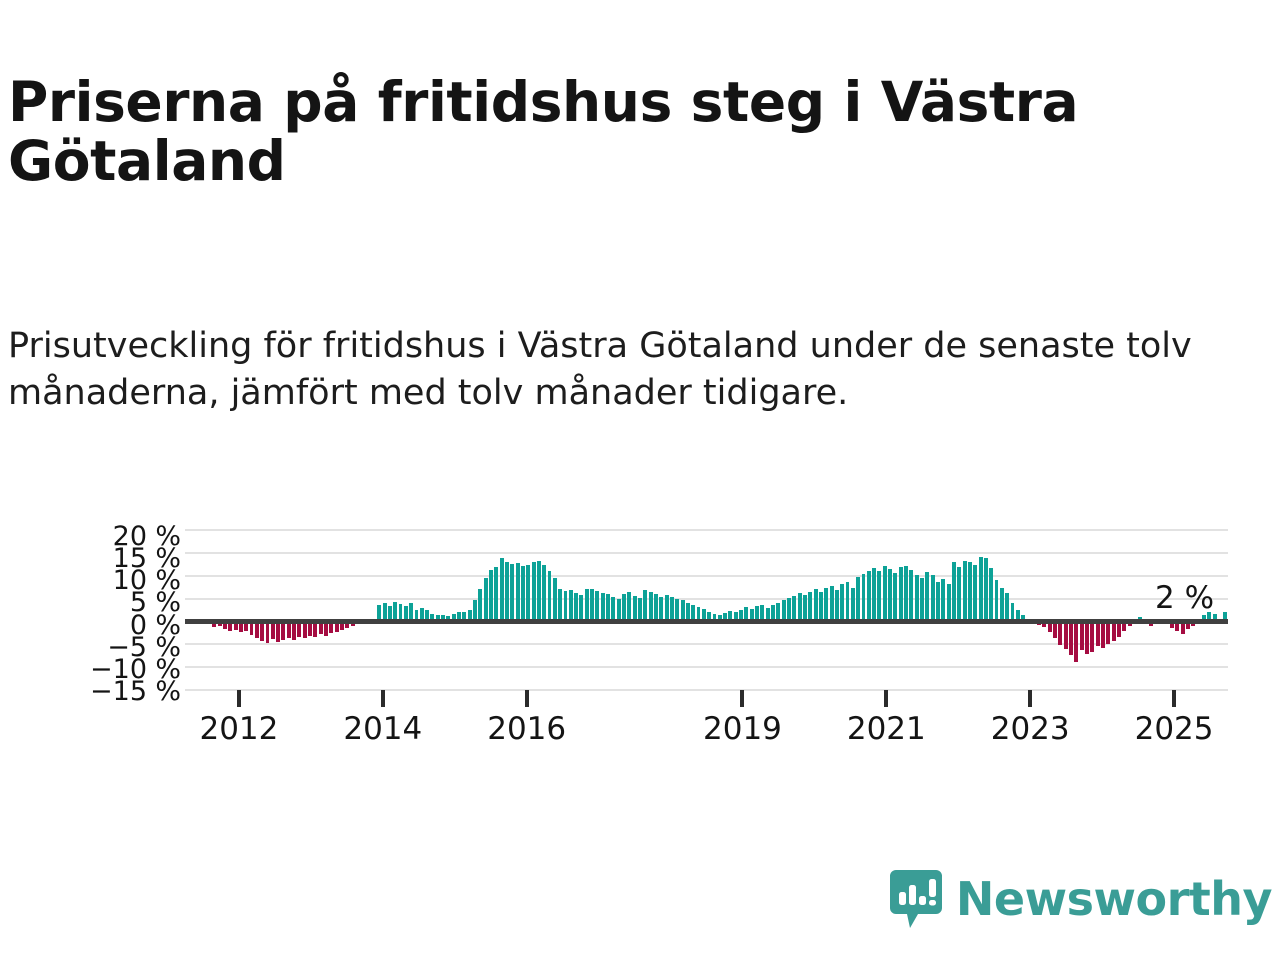 The image size is (1280, 960). Describe the element at coordinates (1030, 729) in the screenshot. I see `x-axis-tick-label: 2023` at that location.